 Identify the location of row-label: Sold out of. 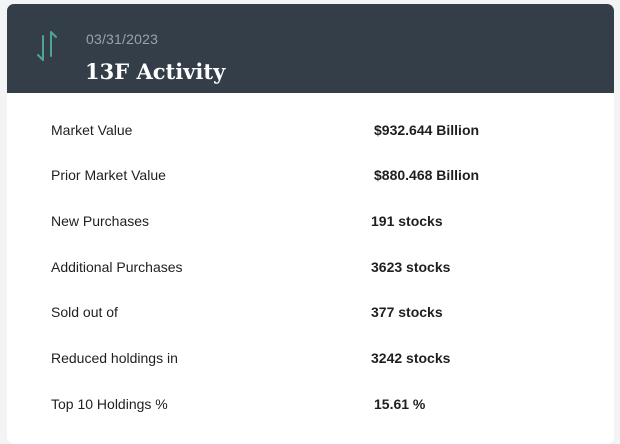
(84, 312).